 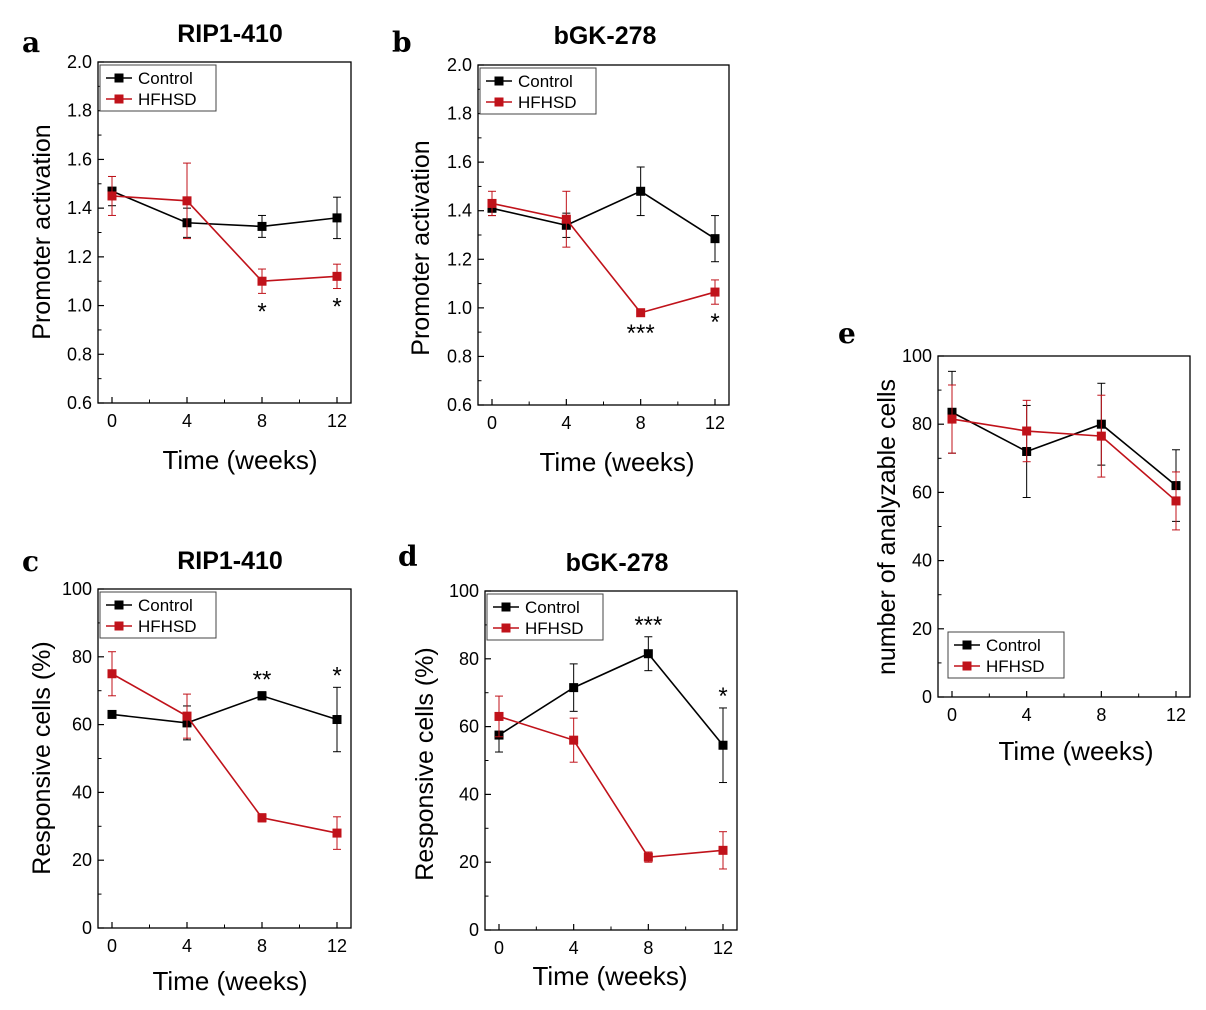 What do you see at coordinates (887, 527) in the screenshot?
I see `panel-e-ylabel: number of analyzable cells` at bounding box center [887, 527].